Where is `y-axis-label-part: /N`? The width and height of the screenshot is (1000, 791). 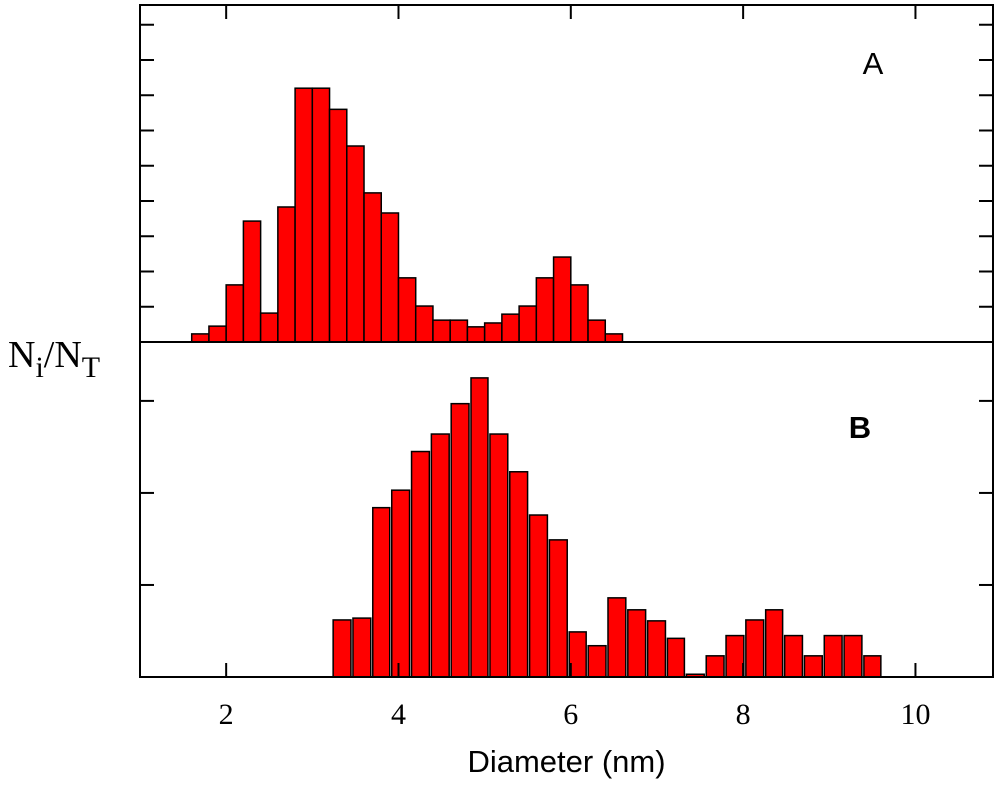
y-axis-label-part: /N is located at coordinates (63, 355).